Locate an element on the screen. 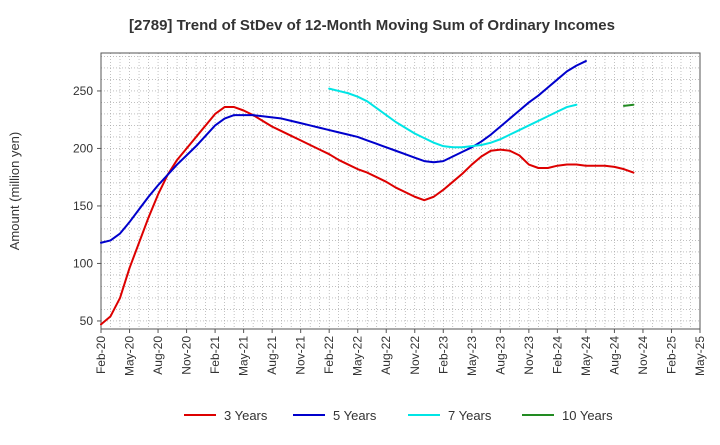 The width and height of the screenshot is (720, 445). x-tick-label: Aug-24 is located at coordinates (614, 355).